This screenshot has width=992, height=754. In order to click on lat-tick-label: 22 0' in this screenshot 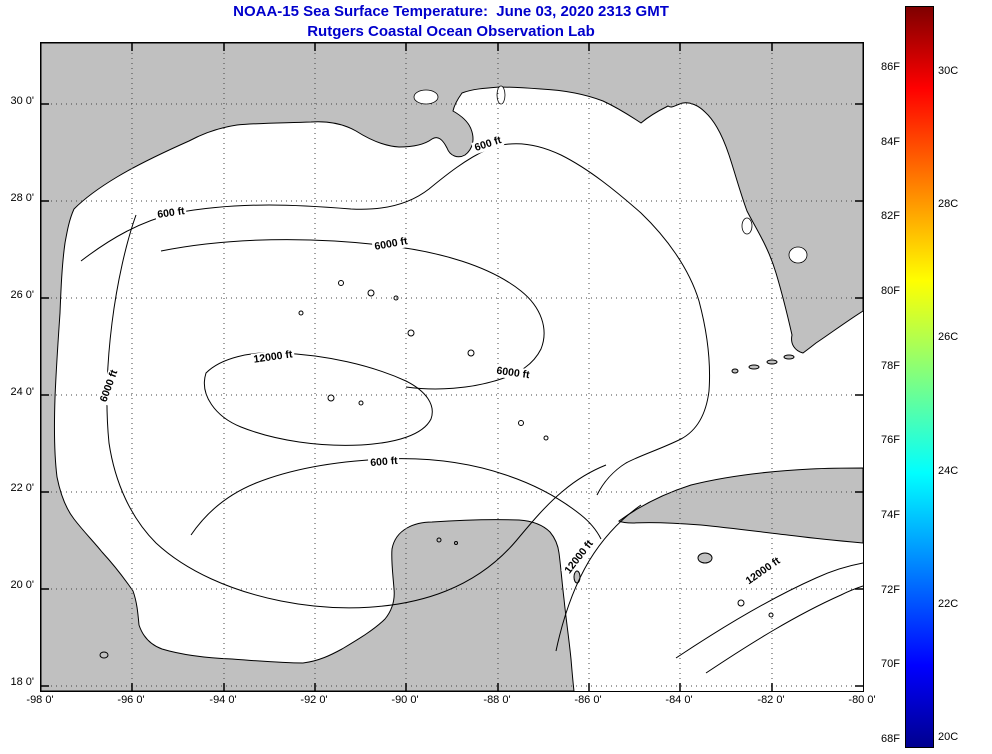, I will do `click(22, 488)`.